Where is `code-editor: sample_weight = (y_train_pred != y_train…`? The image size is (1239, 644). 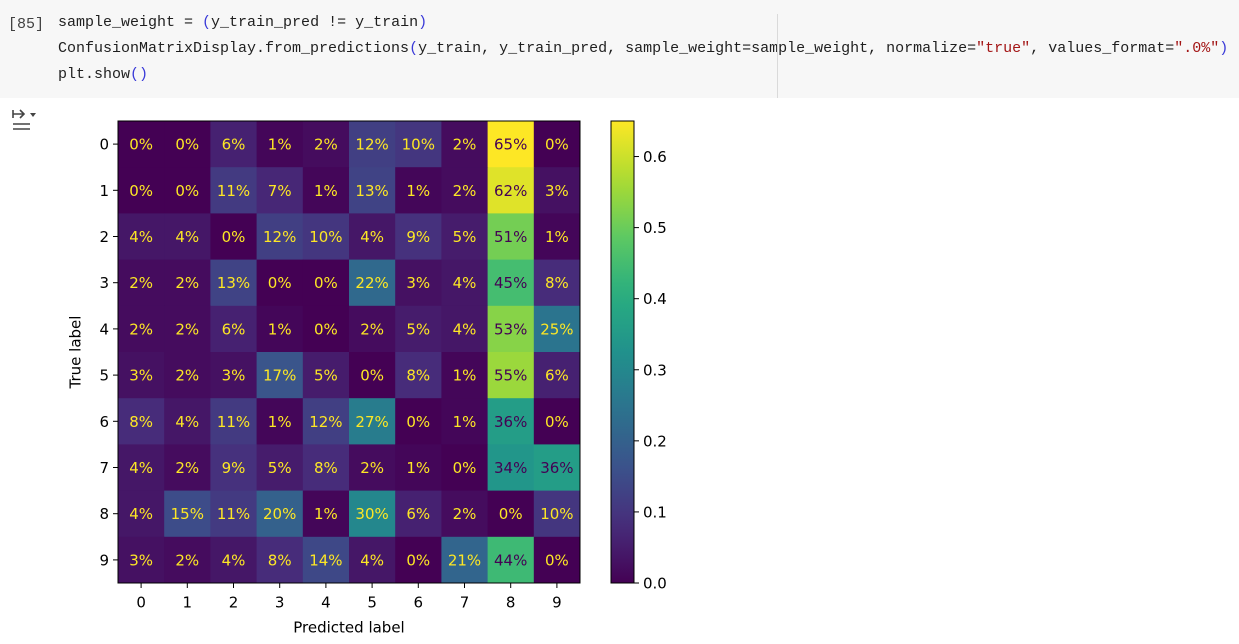
code-editor: sample_weight = (y_train_pred != y_train… is located at coordinates (643, 49).